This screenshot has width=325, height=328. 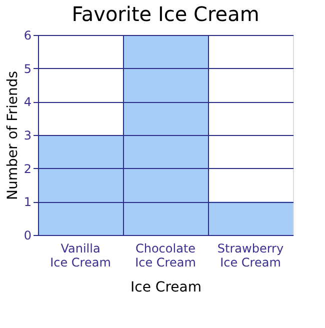 I want to click on x-tick-label: Strawberry Ice Cream, so click(x=250, y=256).